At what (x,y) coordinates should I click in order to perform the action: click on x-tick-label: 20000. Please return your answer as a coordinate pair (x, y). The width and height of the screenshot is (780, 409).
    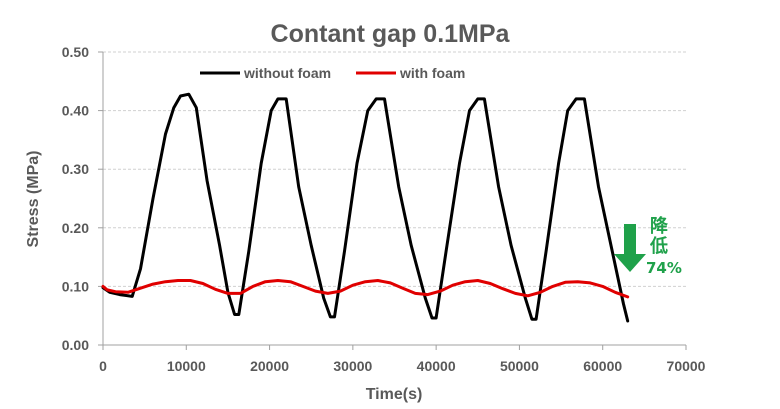
    Looking at the image, I should click on (269, 366).